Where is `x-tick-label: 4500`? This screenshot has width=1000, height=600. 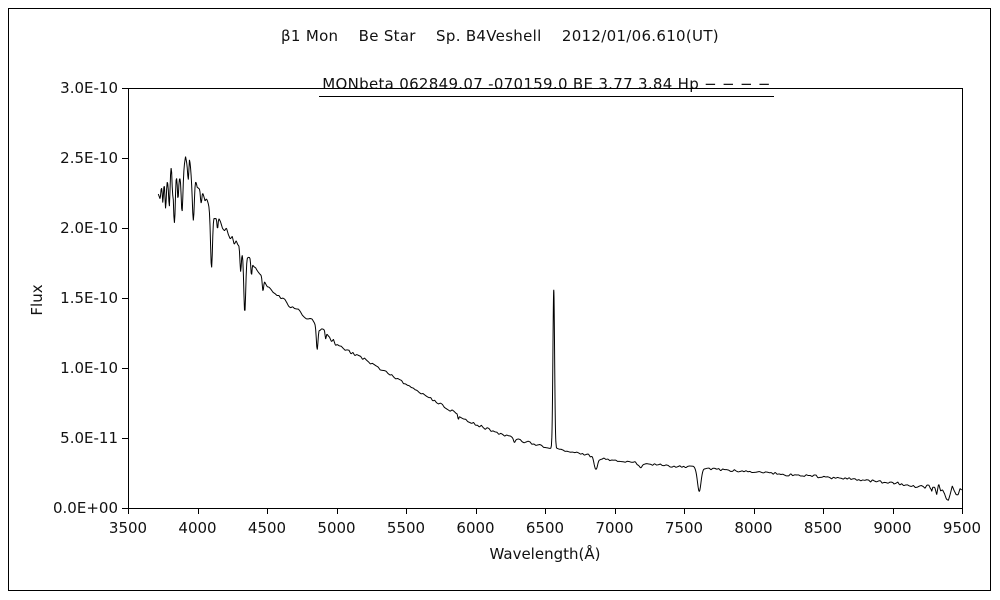 x-tick-label: 4500 is located at coordinates (267, 528).